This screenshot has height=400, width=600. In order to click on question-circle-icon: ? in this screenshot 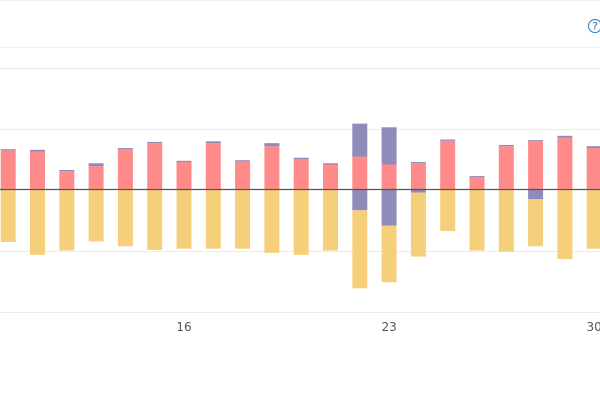, I will do `click(594, 26)`.